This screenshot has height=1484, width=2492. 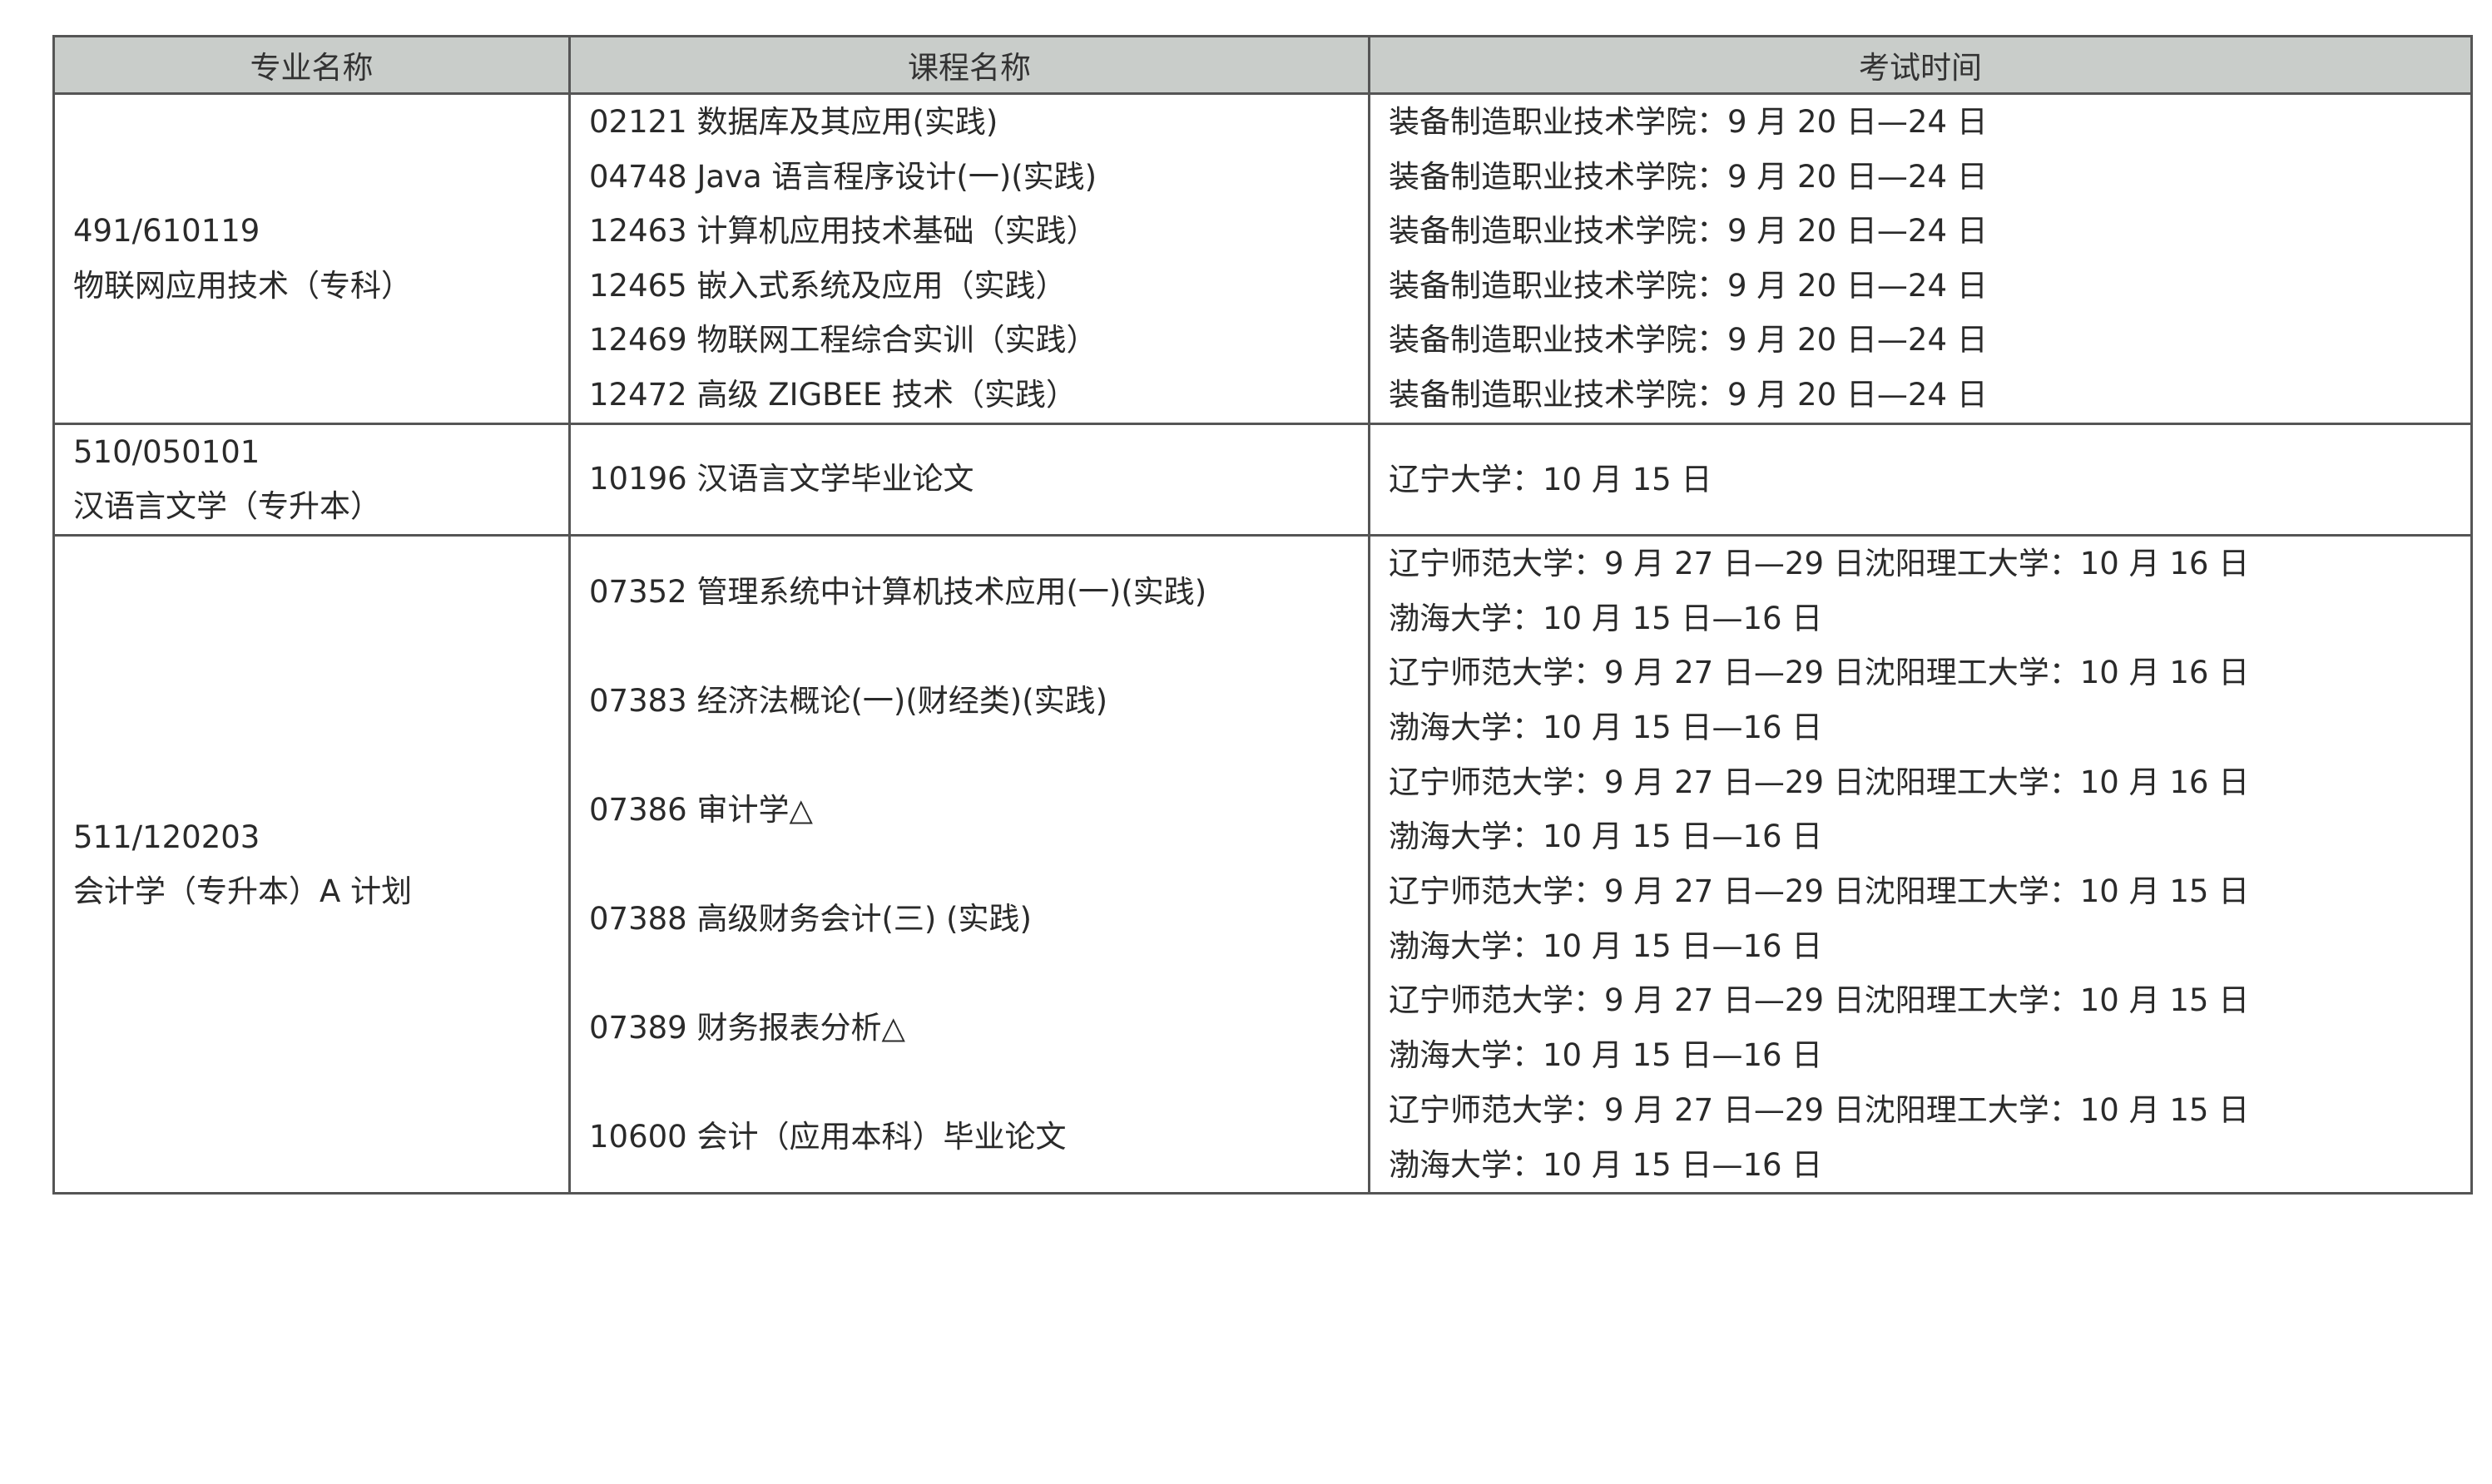 What do you see at coordinates (828, 1137) in the screenshot?
I see `course-name: 10600 会计（应用本科）毕业论文` at bounding box center [828, 1137].